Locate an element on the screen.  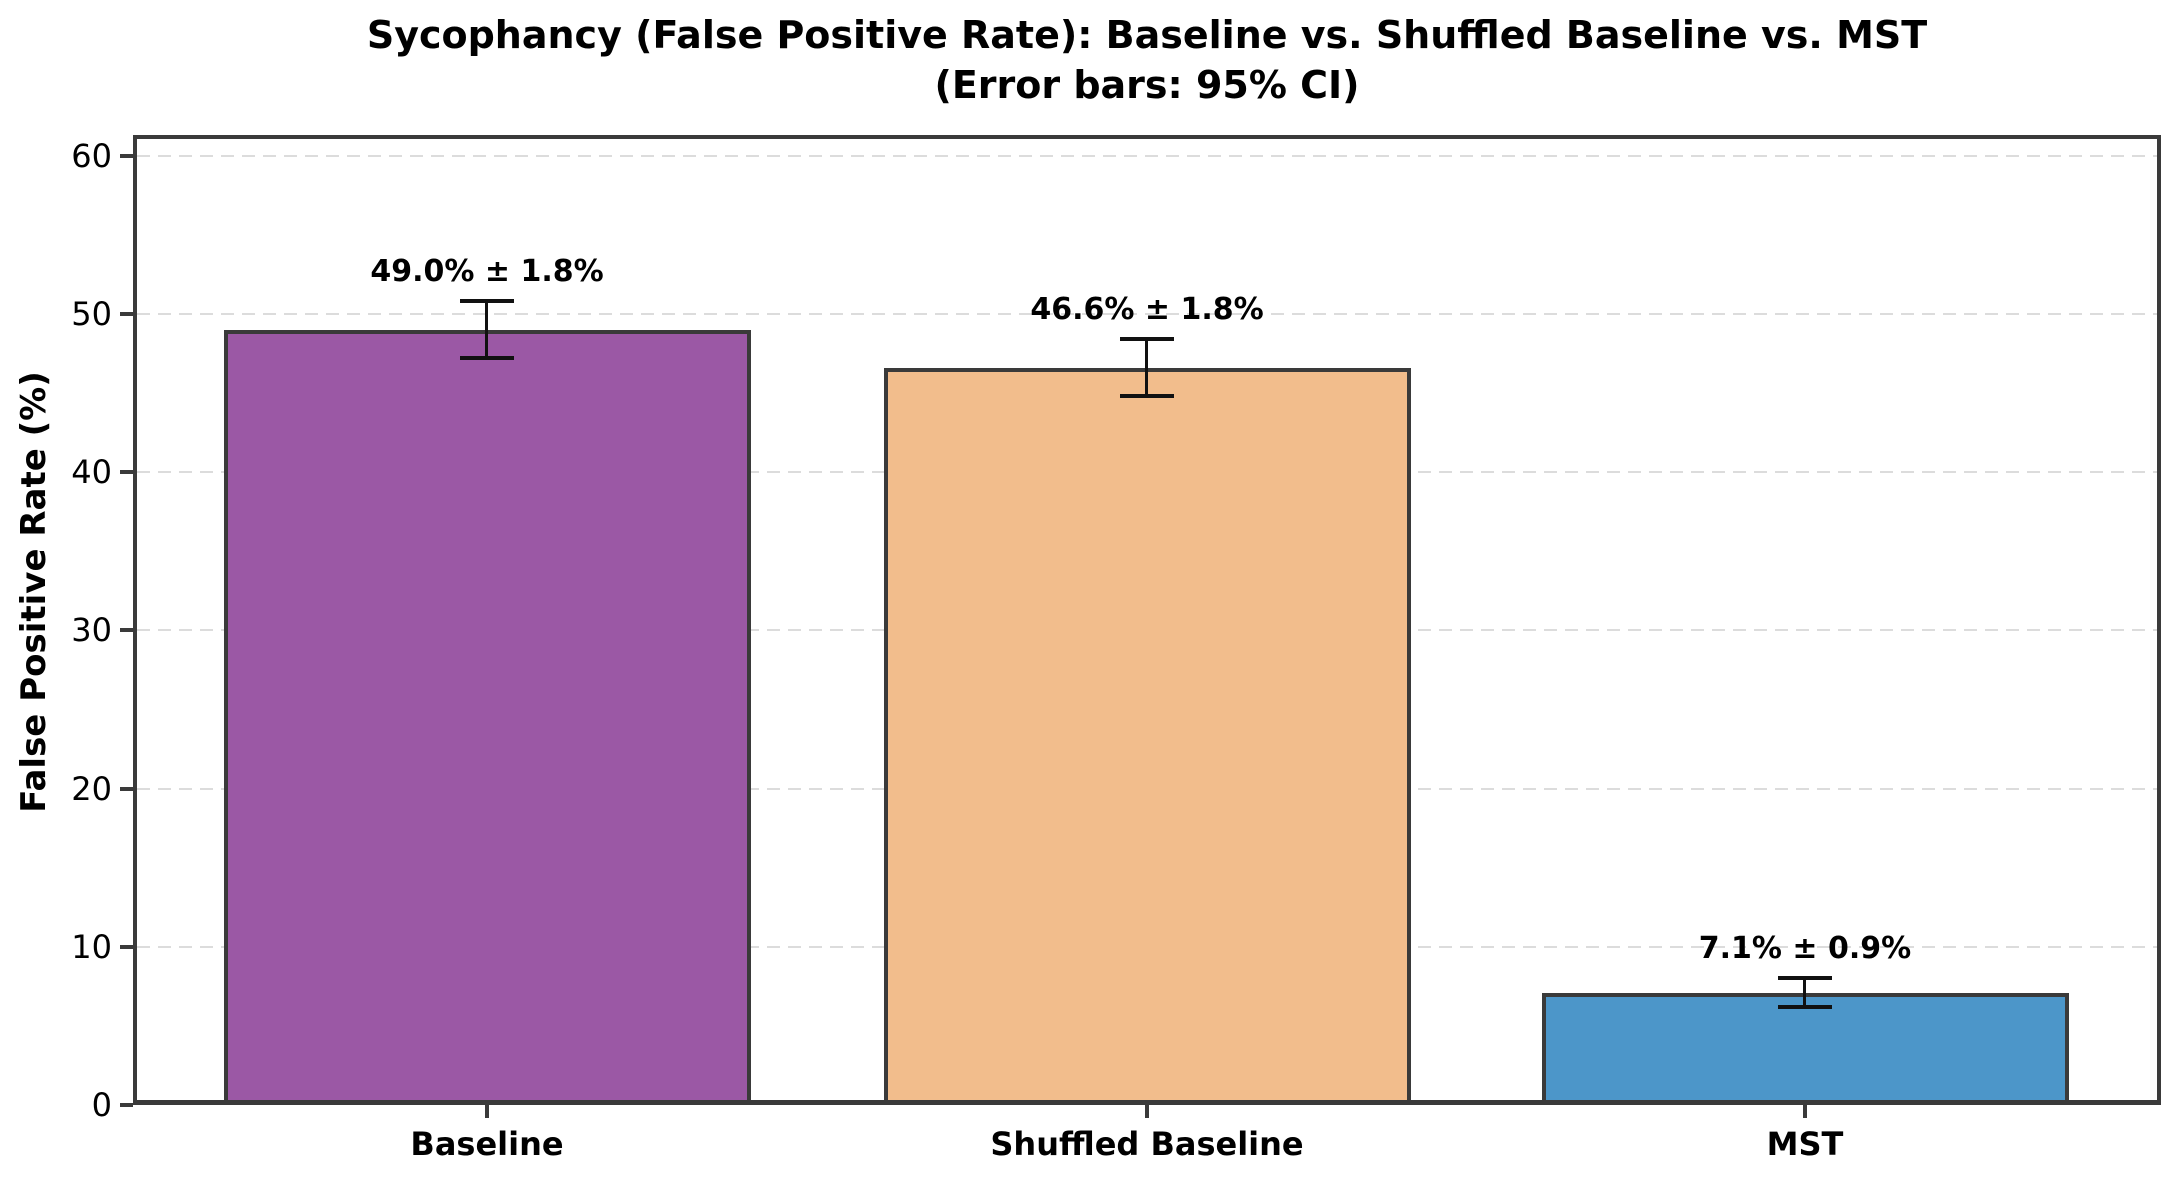
error-bar-cap-bottom-baseline is located at coordinates (487, 358).